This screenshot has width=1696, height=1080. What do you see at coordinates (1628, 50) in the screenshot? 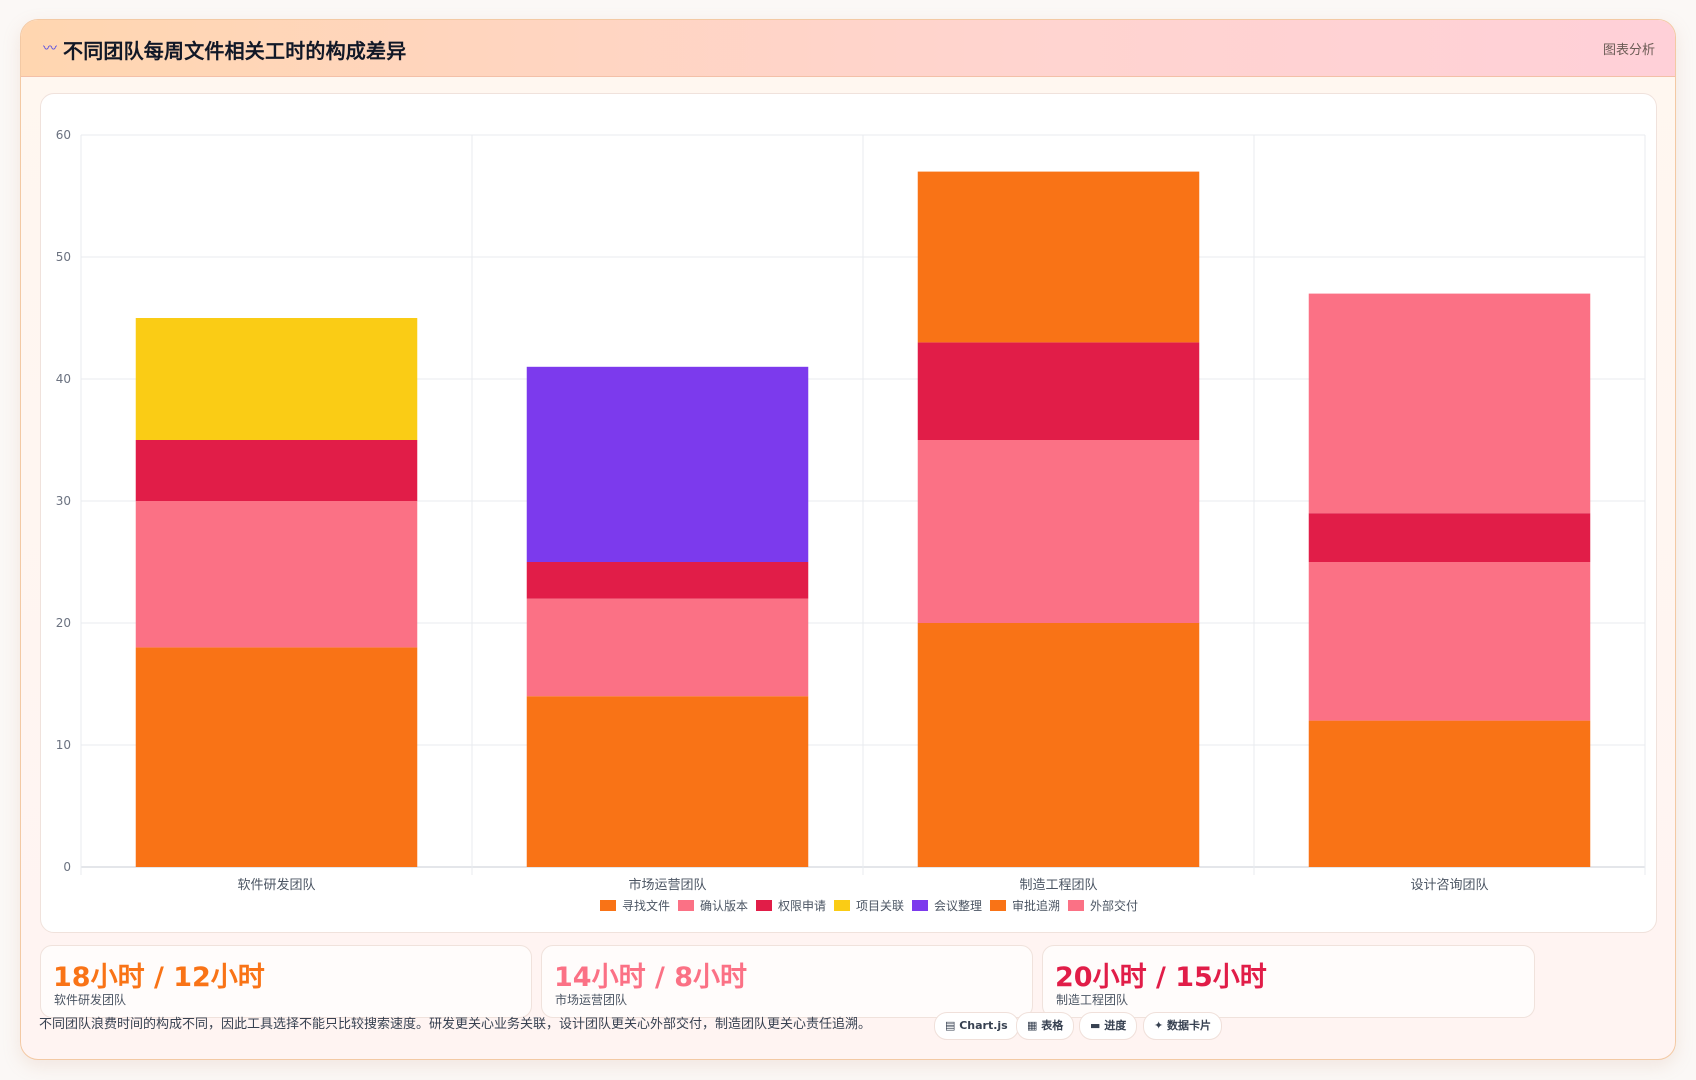
I see `chart-analysis-tag: 图表分析` at bounding box center [1628, 50].